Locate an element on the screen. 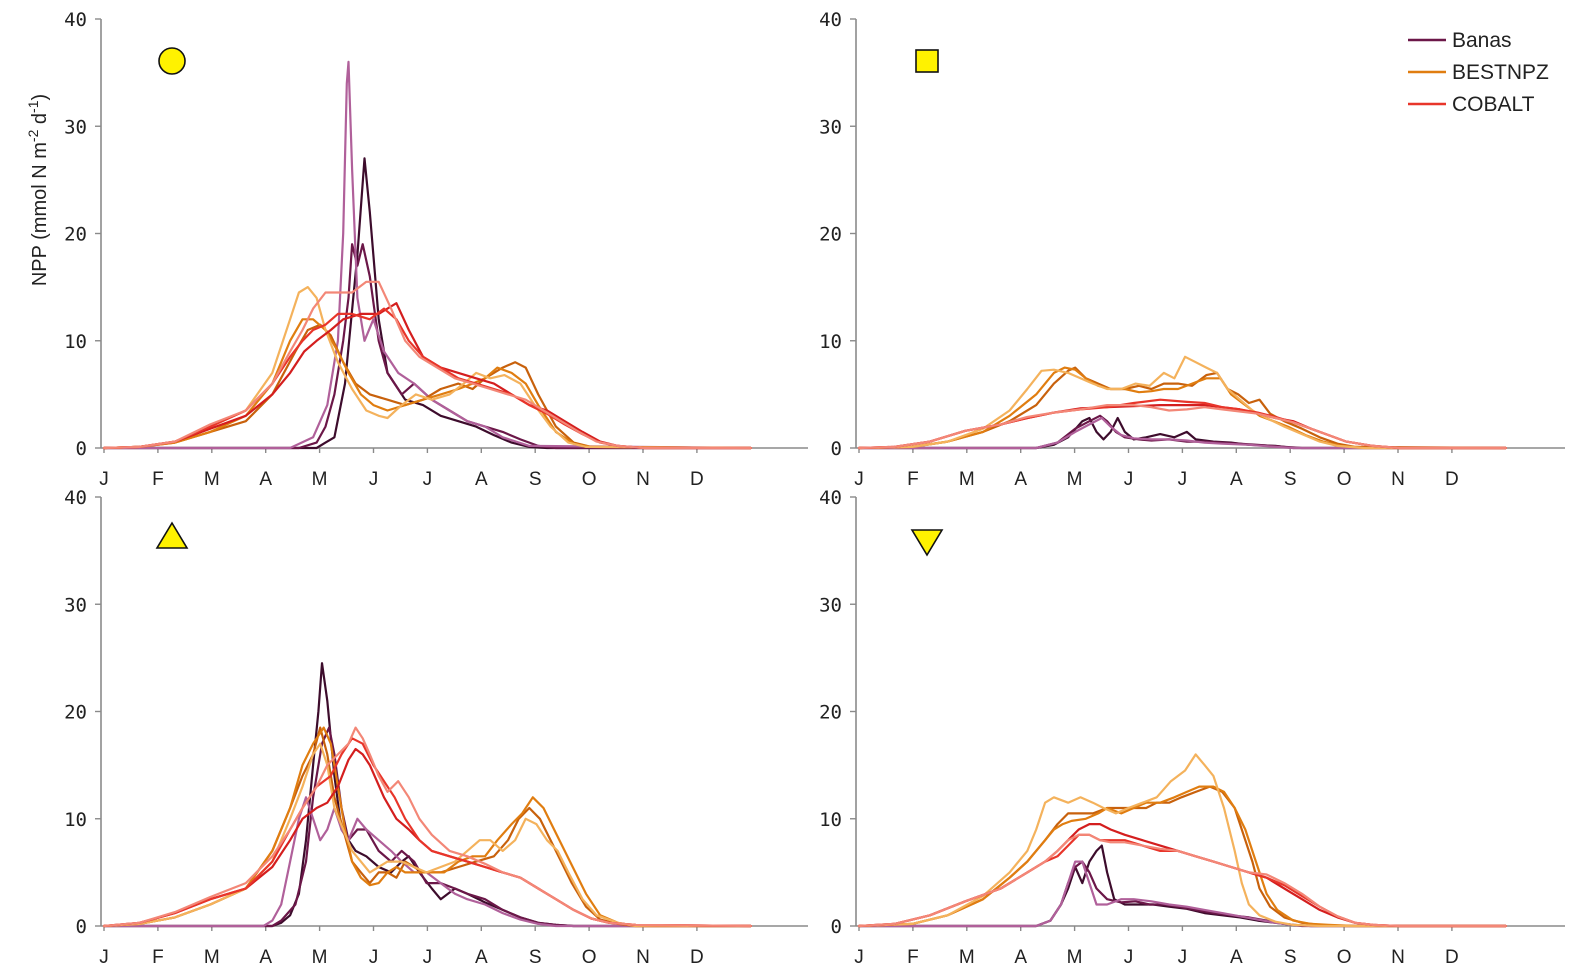  triangle-up-marker-icon is located at coordinates (172, 535).